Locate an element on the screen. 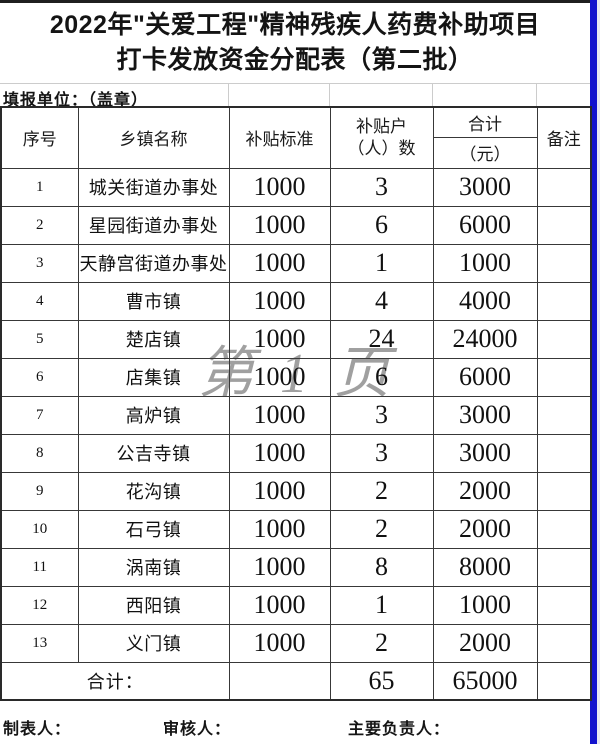  cell-count: 8 is located at coordinates (381, 567).